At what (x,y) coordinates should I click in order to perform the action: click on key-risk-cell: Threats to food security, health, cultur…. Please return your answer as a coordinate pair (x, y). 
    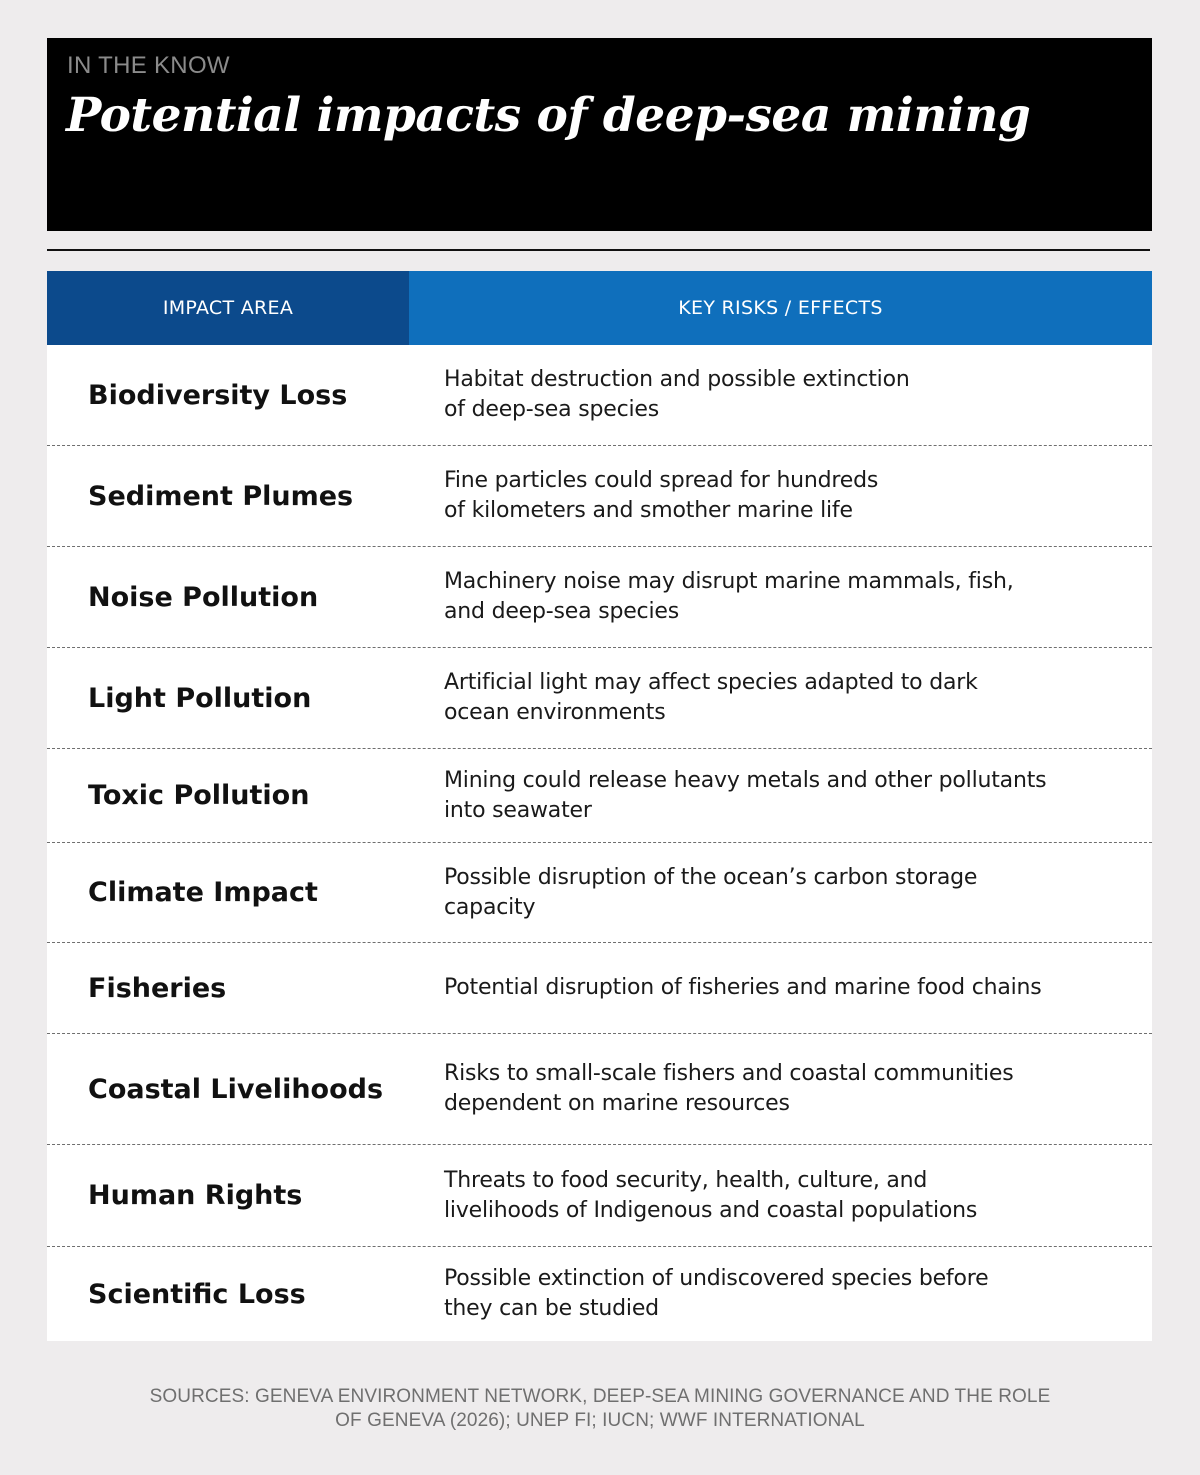
    Looking at the image, I should click on (789, 1195).